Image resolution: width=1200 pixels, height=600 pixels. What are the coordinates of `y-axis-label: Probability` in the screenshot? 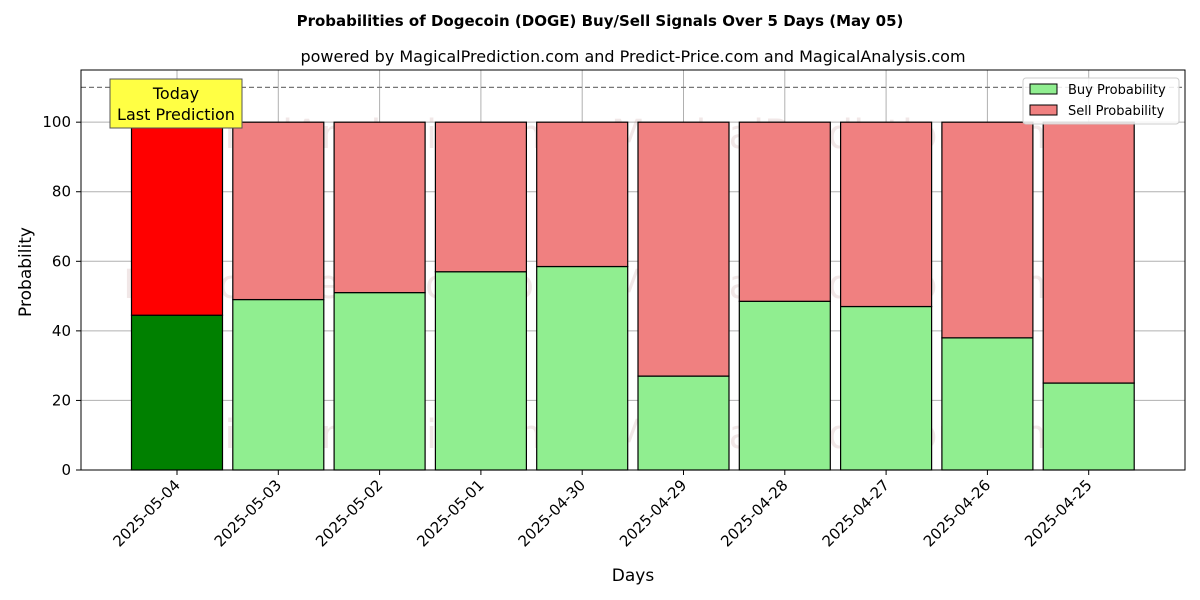 It's located at (26, 272).